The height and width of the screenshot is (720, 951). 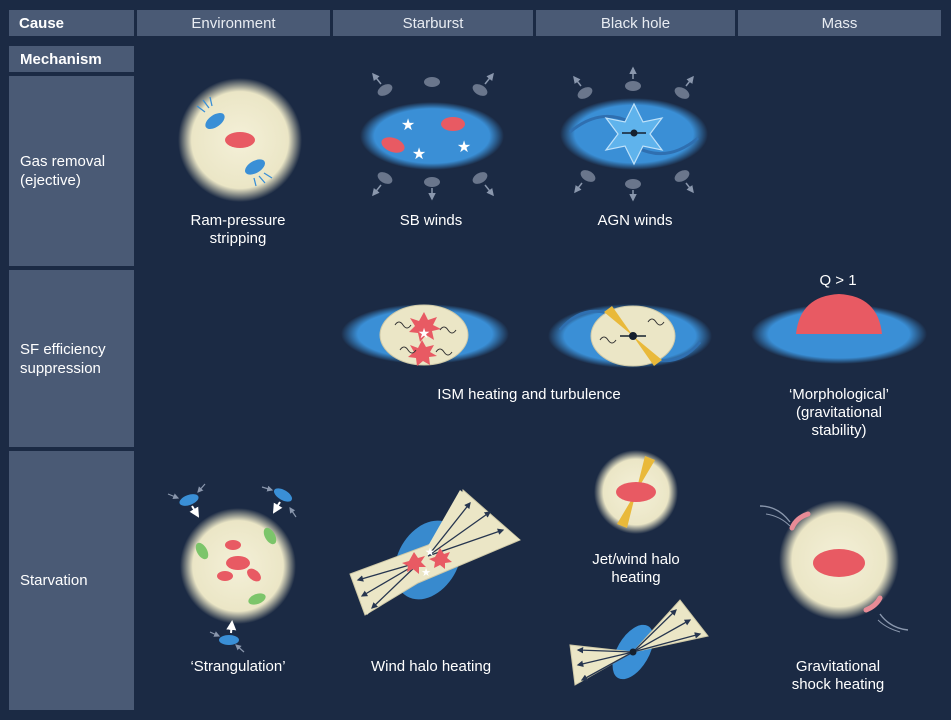 I want to click on header-mass: Mass, so click(x=839, y=23).